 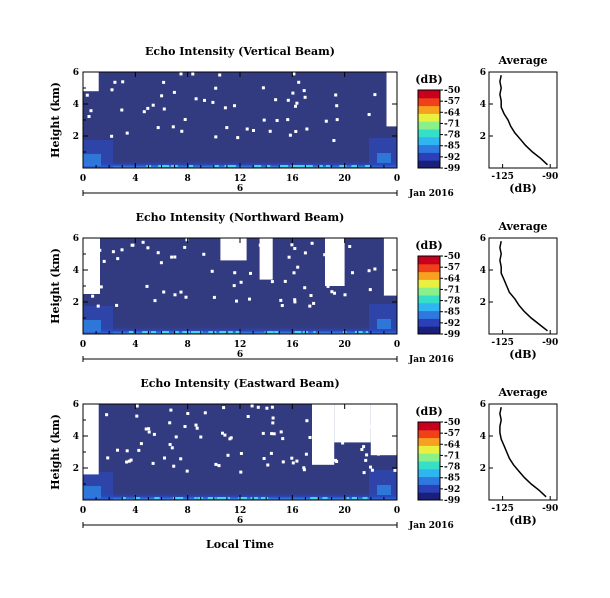 What do you see at coordinates (550, 177) in the screenshot?
I see `average-x-tick-label: -90` at bounding box center [550, 177].